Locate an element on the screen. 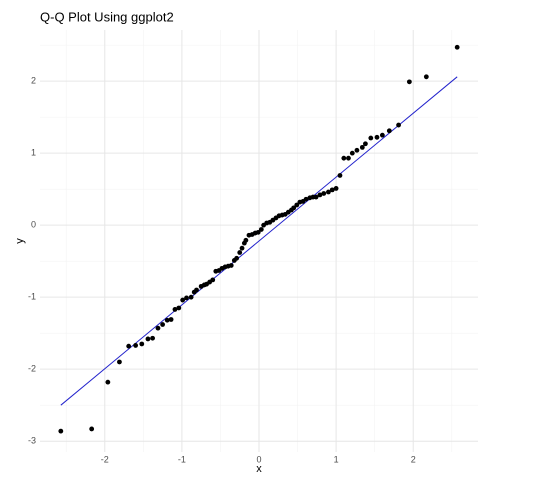 This screenshot has height=479, width=537. chart-title: Q-Q Plot Using ggplot2 is located at coordinates (107, 16).